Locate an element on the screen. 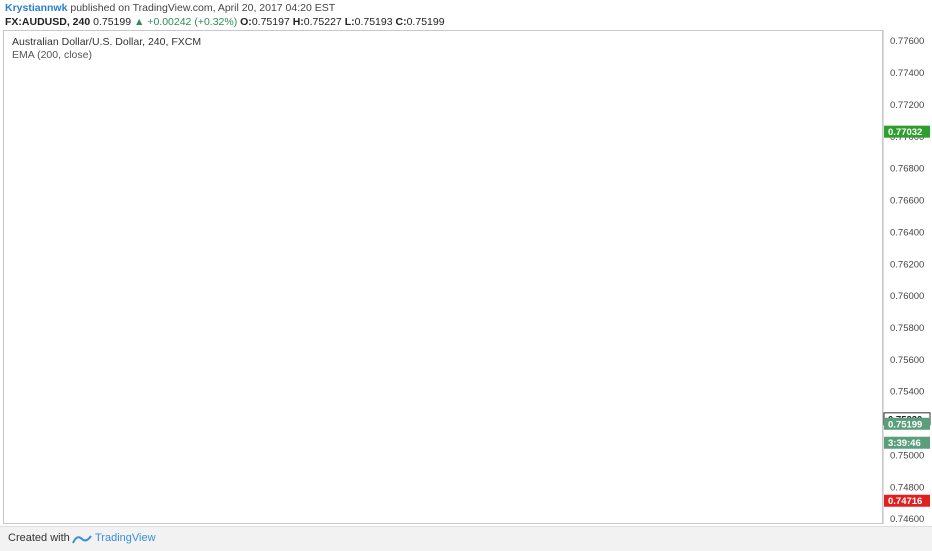 The width and height of the screenshot is (932, 551). price-tag-target: 0.77032 is located at coordinates (907, 131).